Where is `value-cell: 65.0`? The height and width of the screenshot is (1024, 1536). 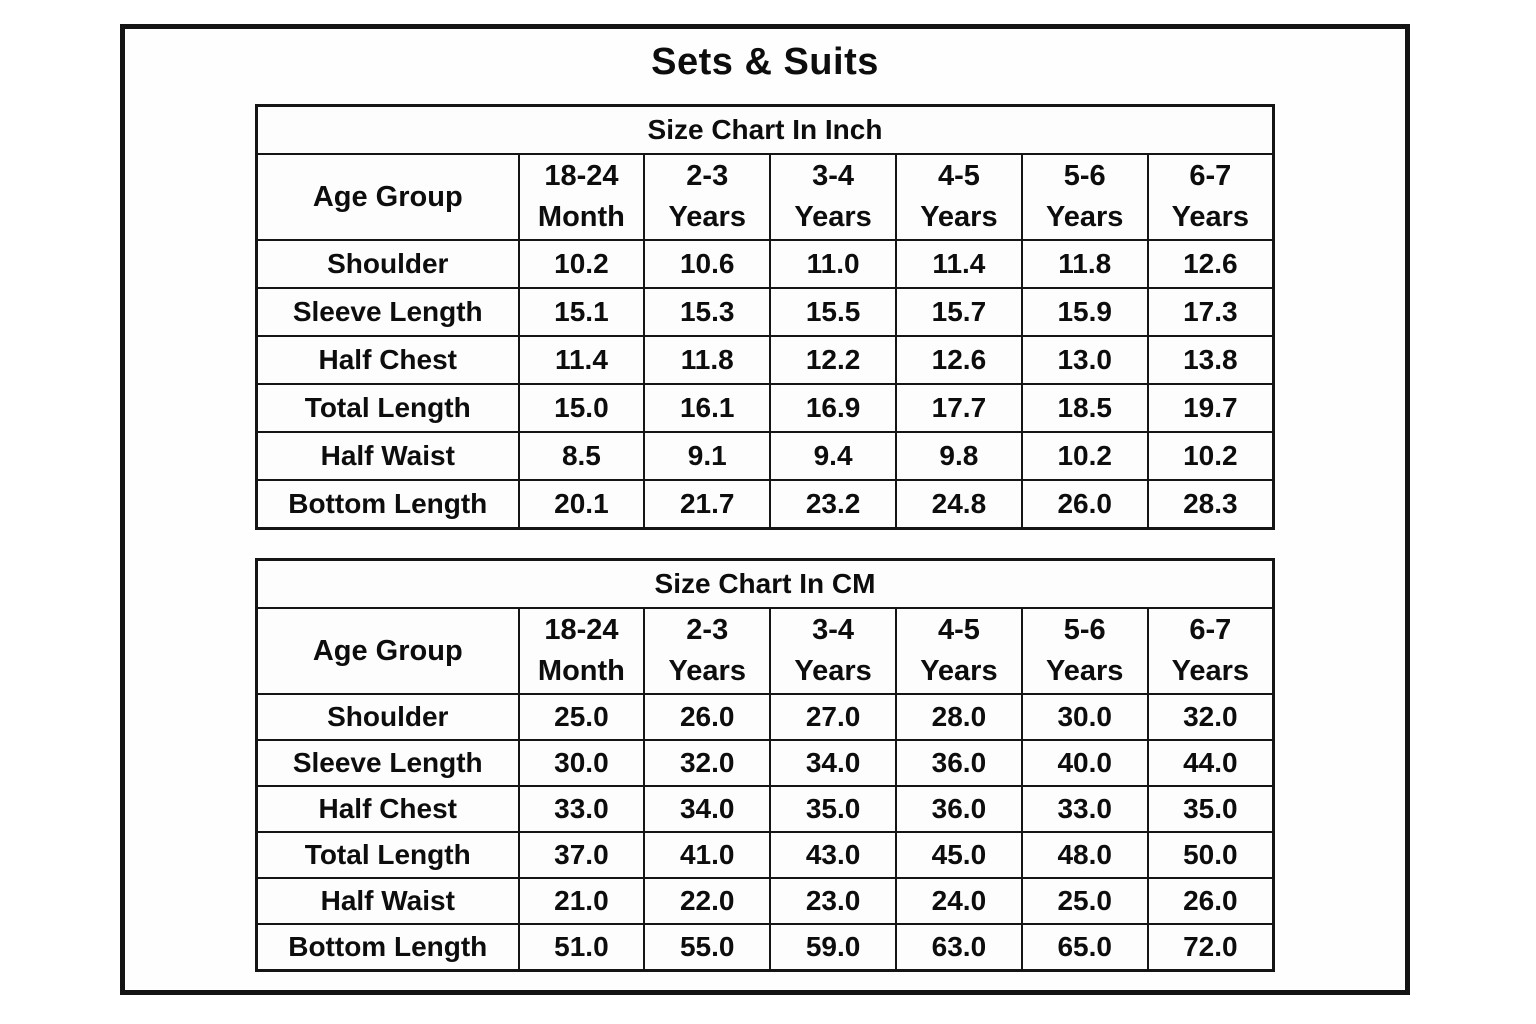 value-cell: 65.0 is located at coordinates (1084, 947).